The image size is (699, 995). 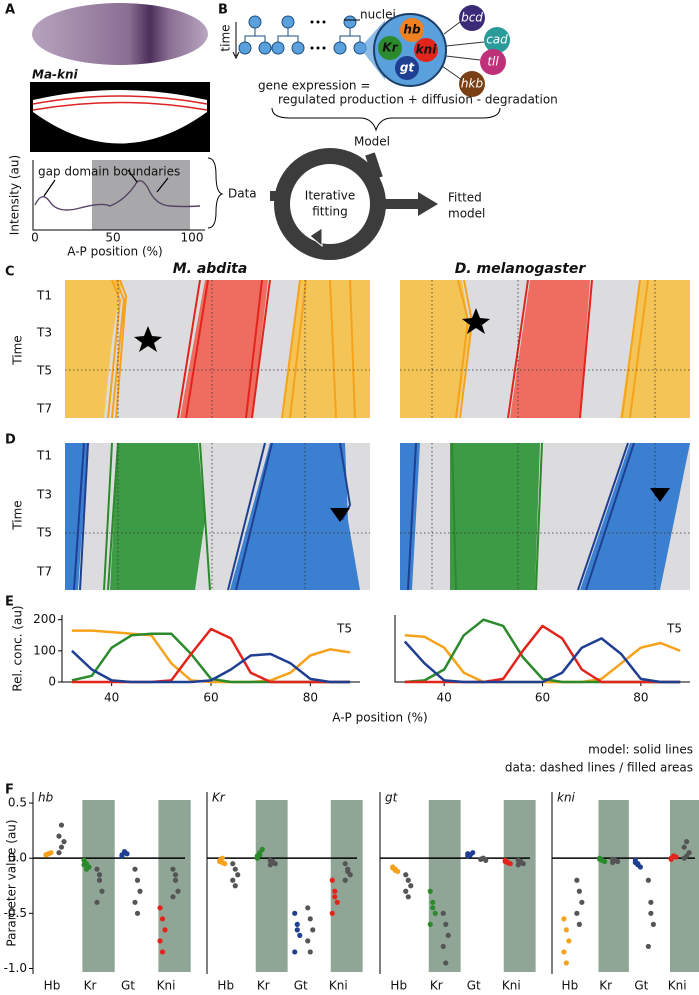 What do you see at coordinates (493, 62) in the screenshot?
I see `input-label: tll` at bounding box center [493, 62].